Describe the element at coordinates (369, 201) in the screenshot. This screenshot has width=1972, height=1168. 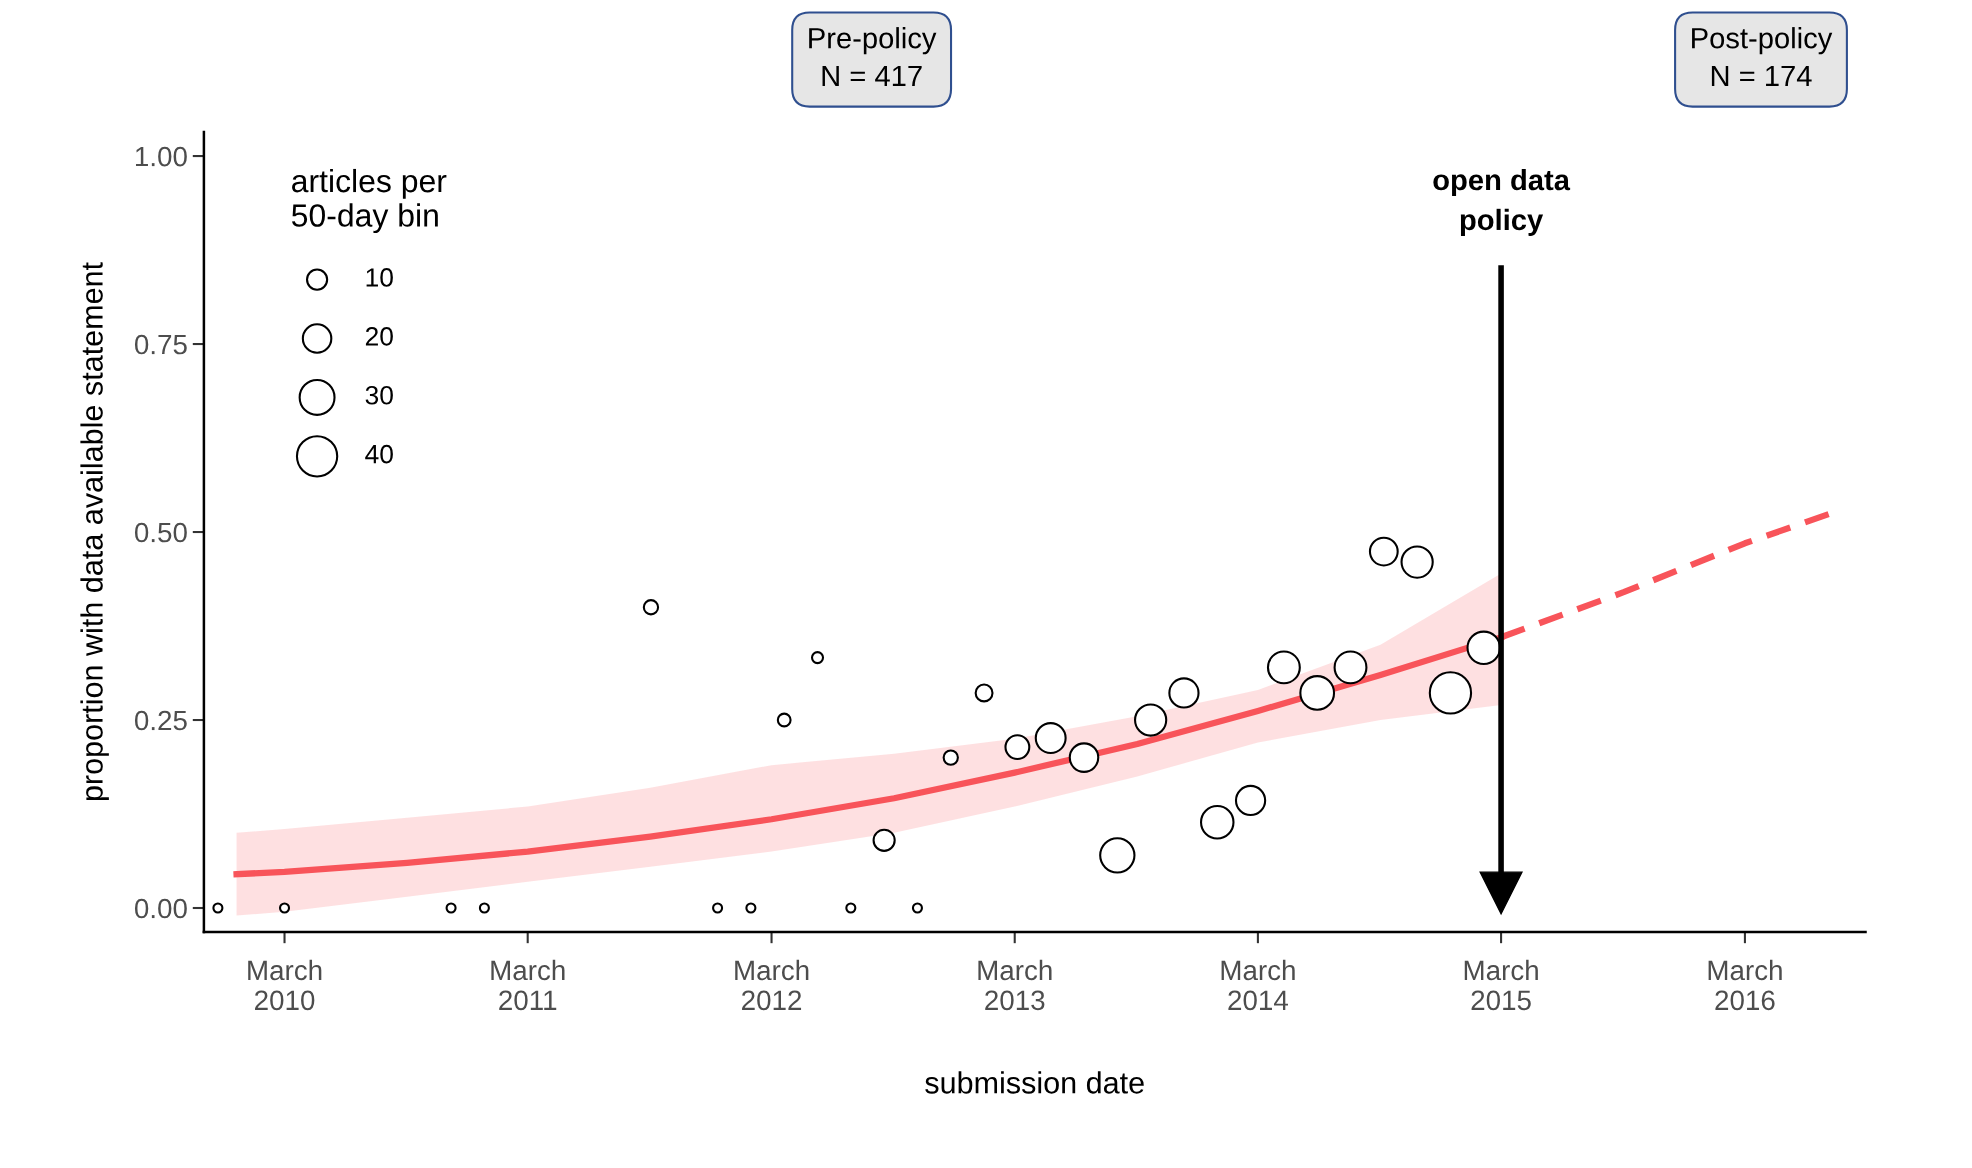
I see `legend-title: articles per 50-day bin` at that location.